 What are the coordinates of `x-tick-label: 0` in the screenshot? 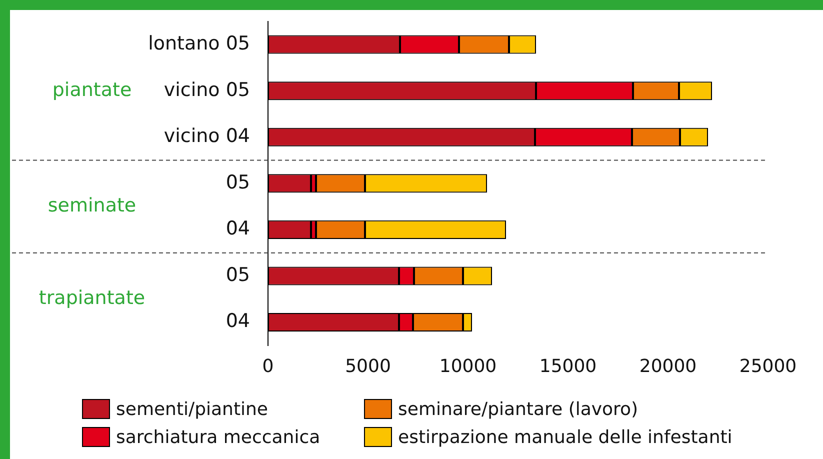 It's located at (268, 366).